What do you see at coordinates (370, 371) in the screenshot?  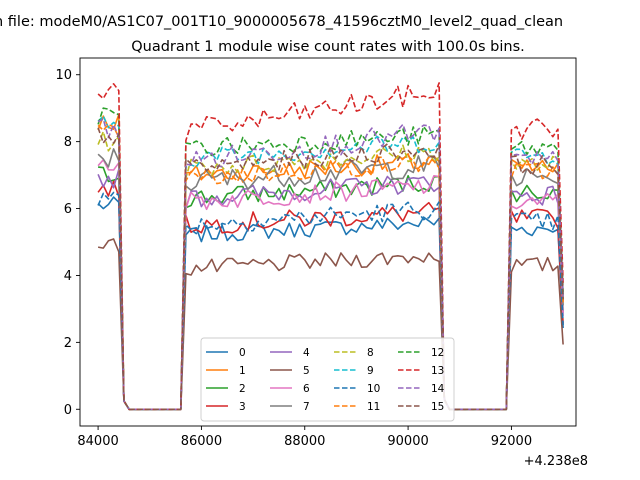 I see `legend-label-9: 9` at bounding box center [370, 371].